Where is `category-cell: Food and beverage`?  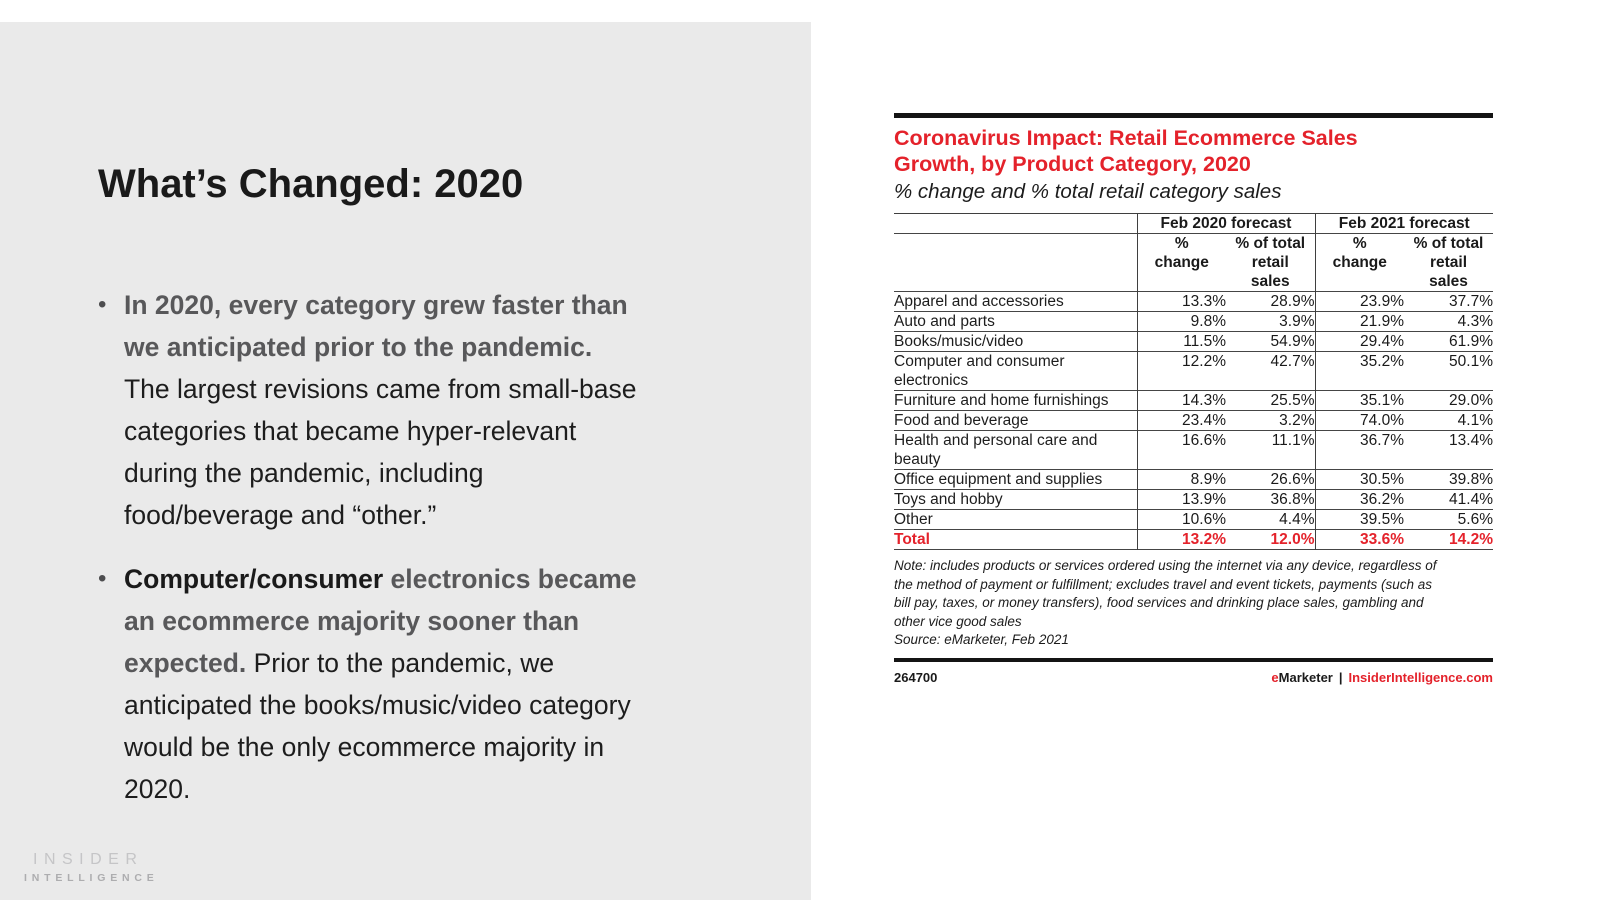 category-cell: Food and beverage is located at coordinates (961, 420).